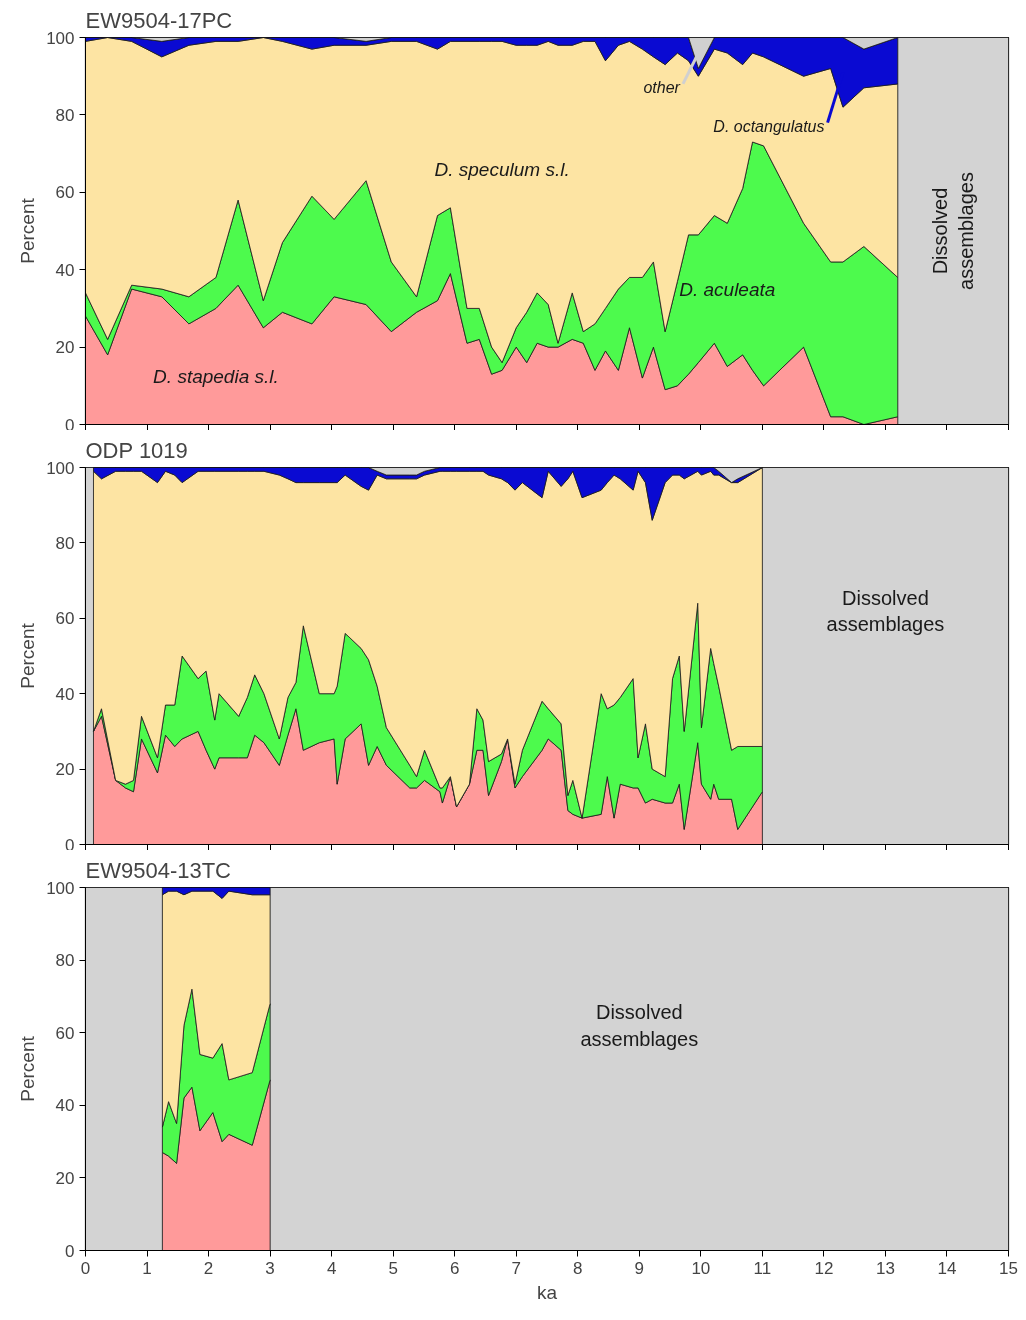 The height and width of the screenshot is (1320, 1026). What do you see at coordinates (769, 127) in the screenshot?
I see `series-label: D. octangulatus` at bounding box center [769, 127].